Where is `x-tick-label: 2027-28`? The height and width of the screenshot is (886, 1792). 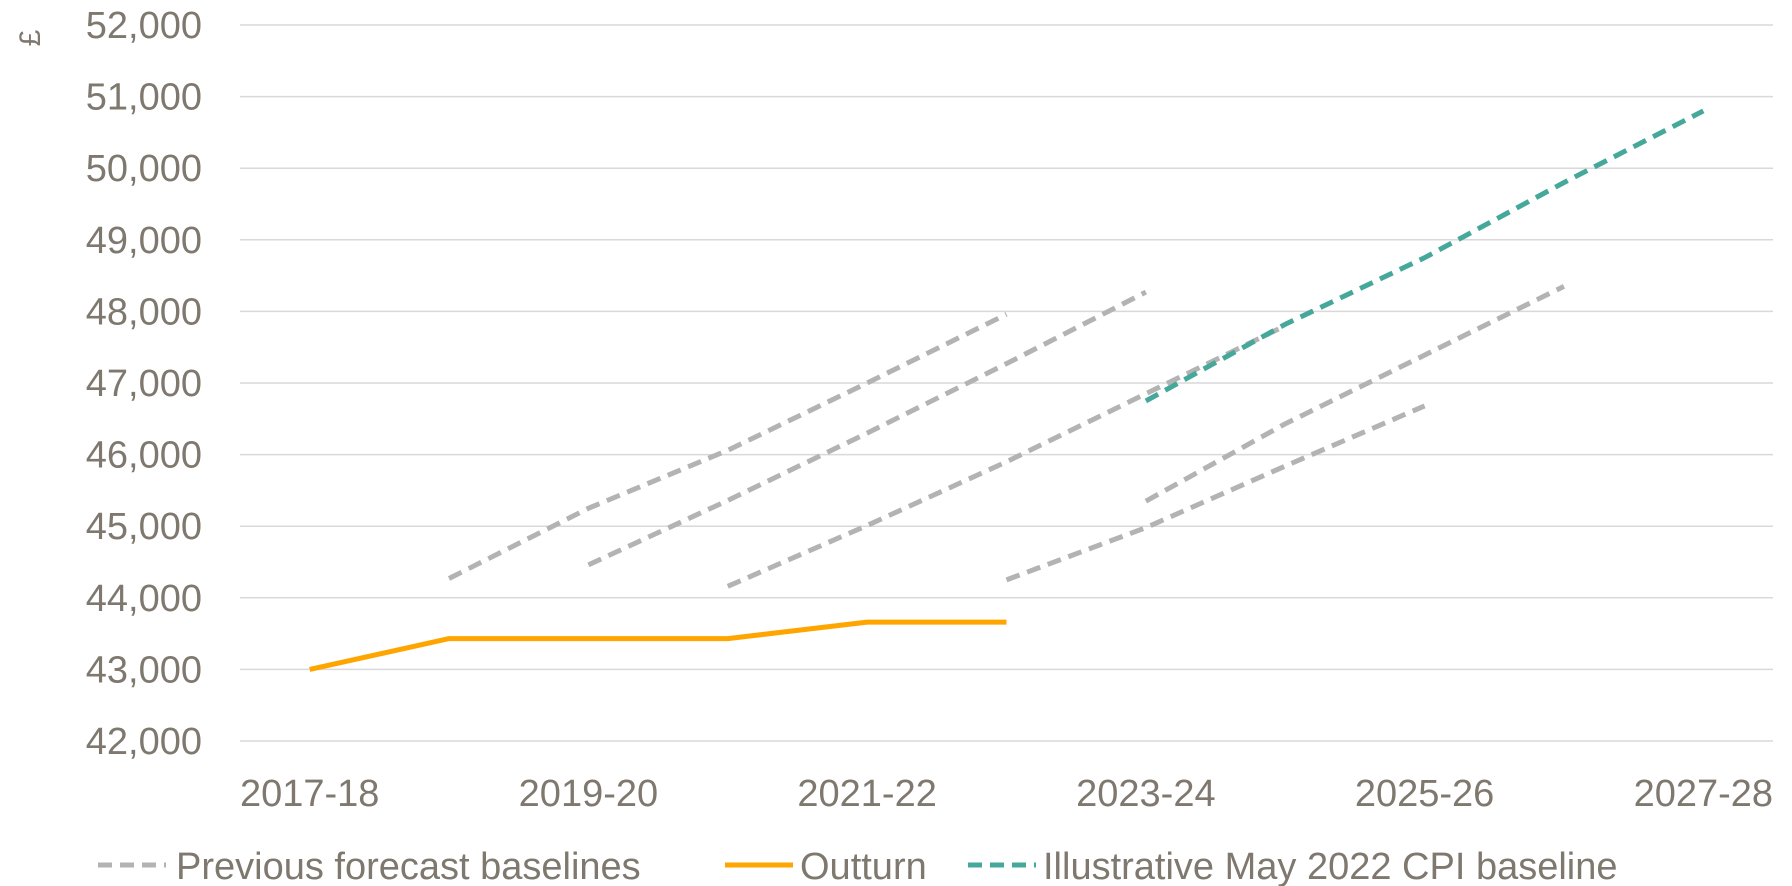
x-tick-label: 2027-28 is located at coordinates (1703, 794).